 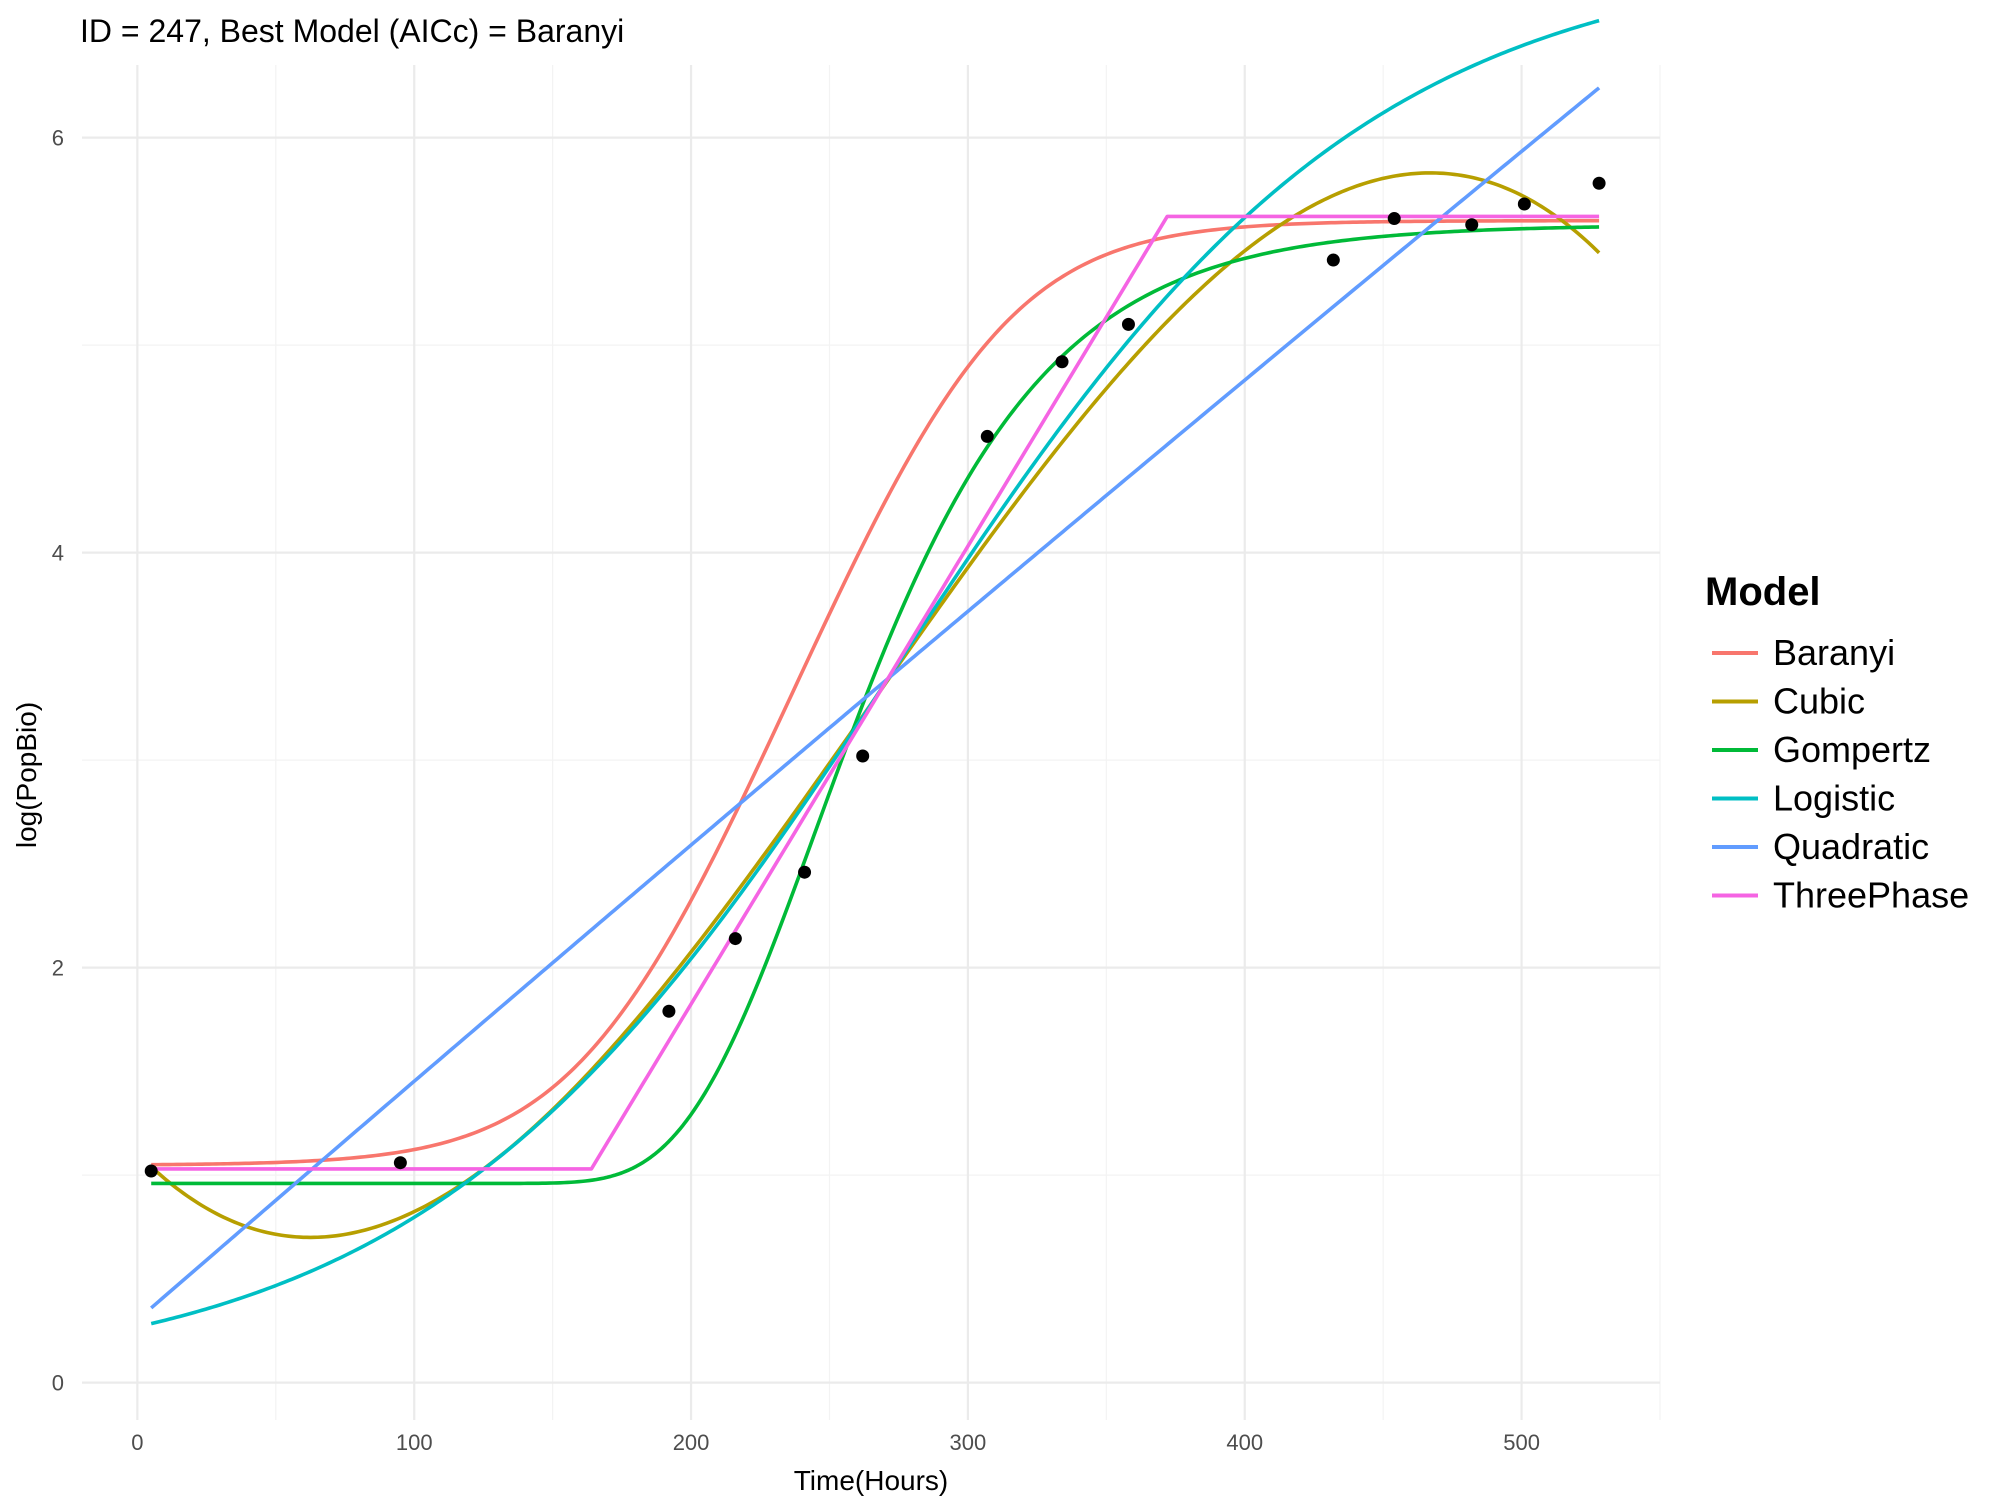 I want to click on x-tick-label: 100, so click(x=414, y=1442).